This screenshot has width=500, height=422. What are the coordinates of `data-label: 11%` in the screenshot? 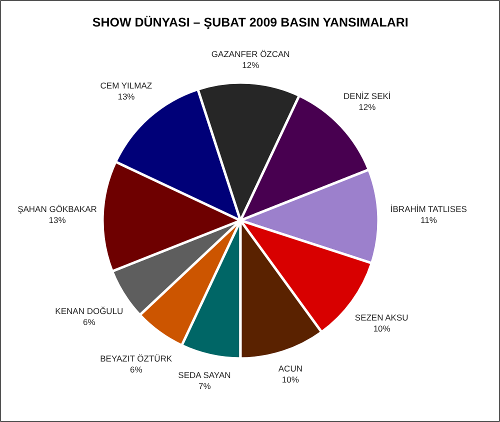 It's located at (429, 220).